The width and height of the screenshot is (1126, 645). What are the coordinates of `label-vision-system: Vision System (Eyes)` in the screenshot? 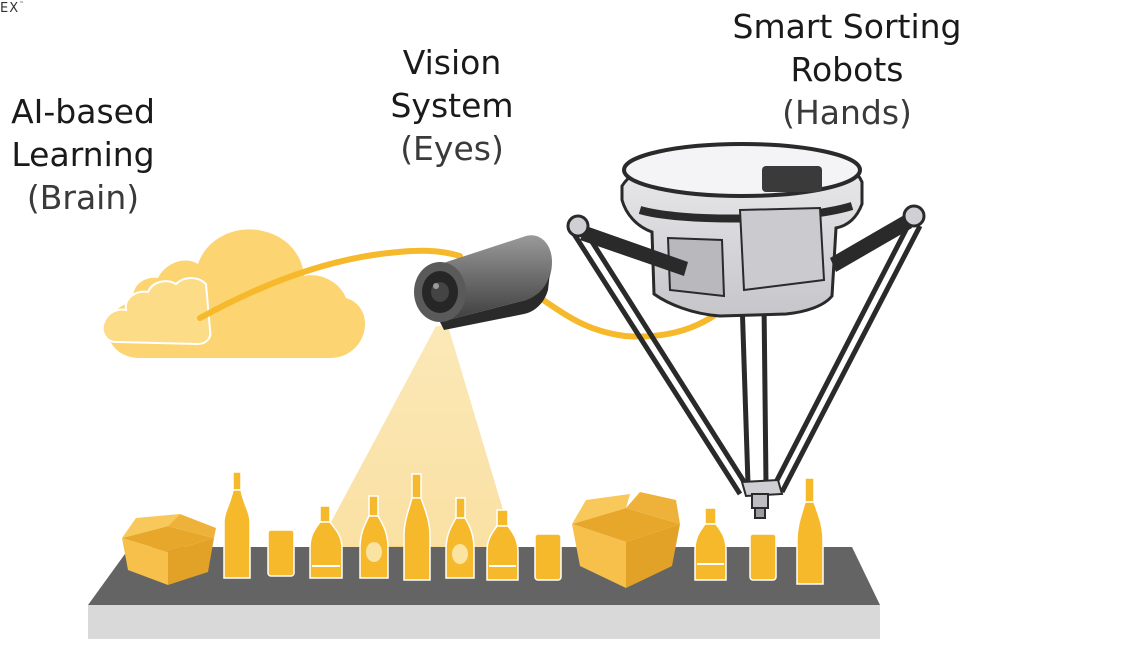 It's located at (452, 105).